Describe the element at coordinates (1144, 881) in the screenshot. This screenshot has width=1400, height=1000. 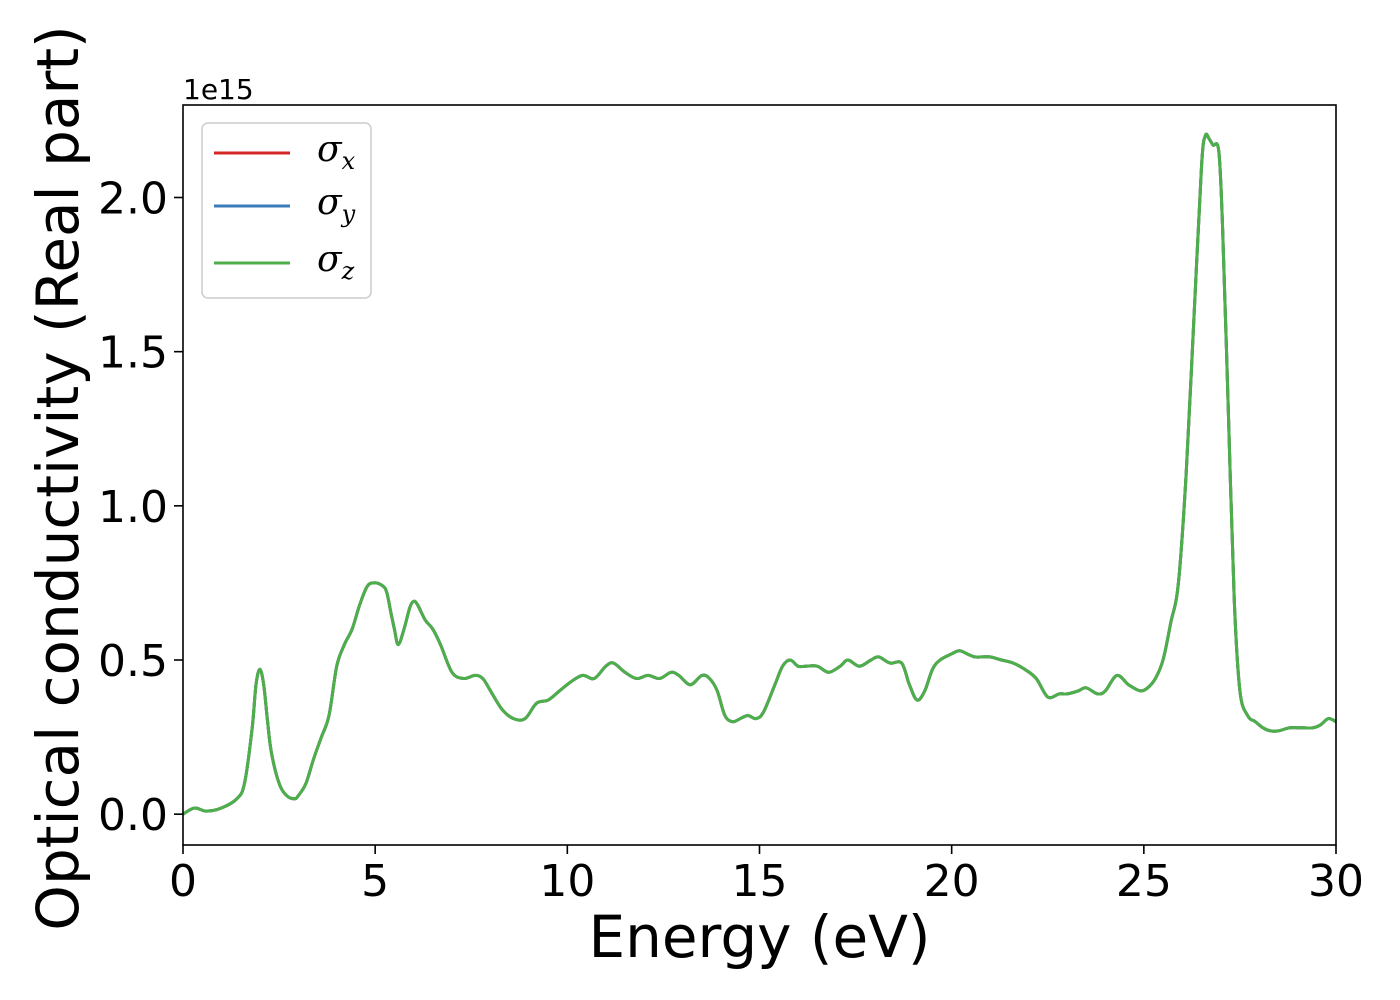
I see `x-tick-label: 25` at that location.